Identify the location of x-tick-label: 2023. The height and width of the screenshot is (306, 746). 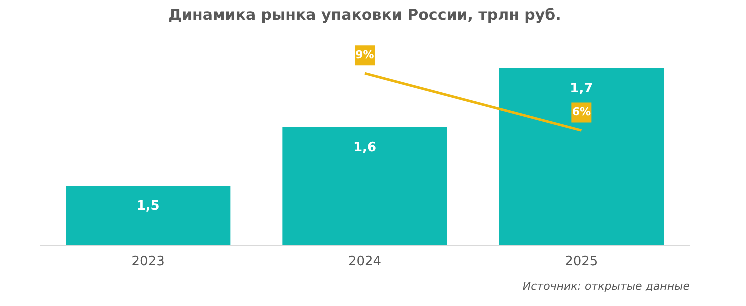
(148, 262).